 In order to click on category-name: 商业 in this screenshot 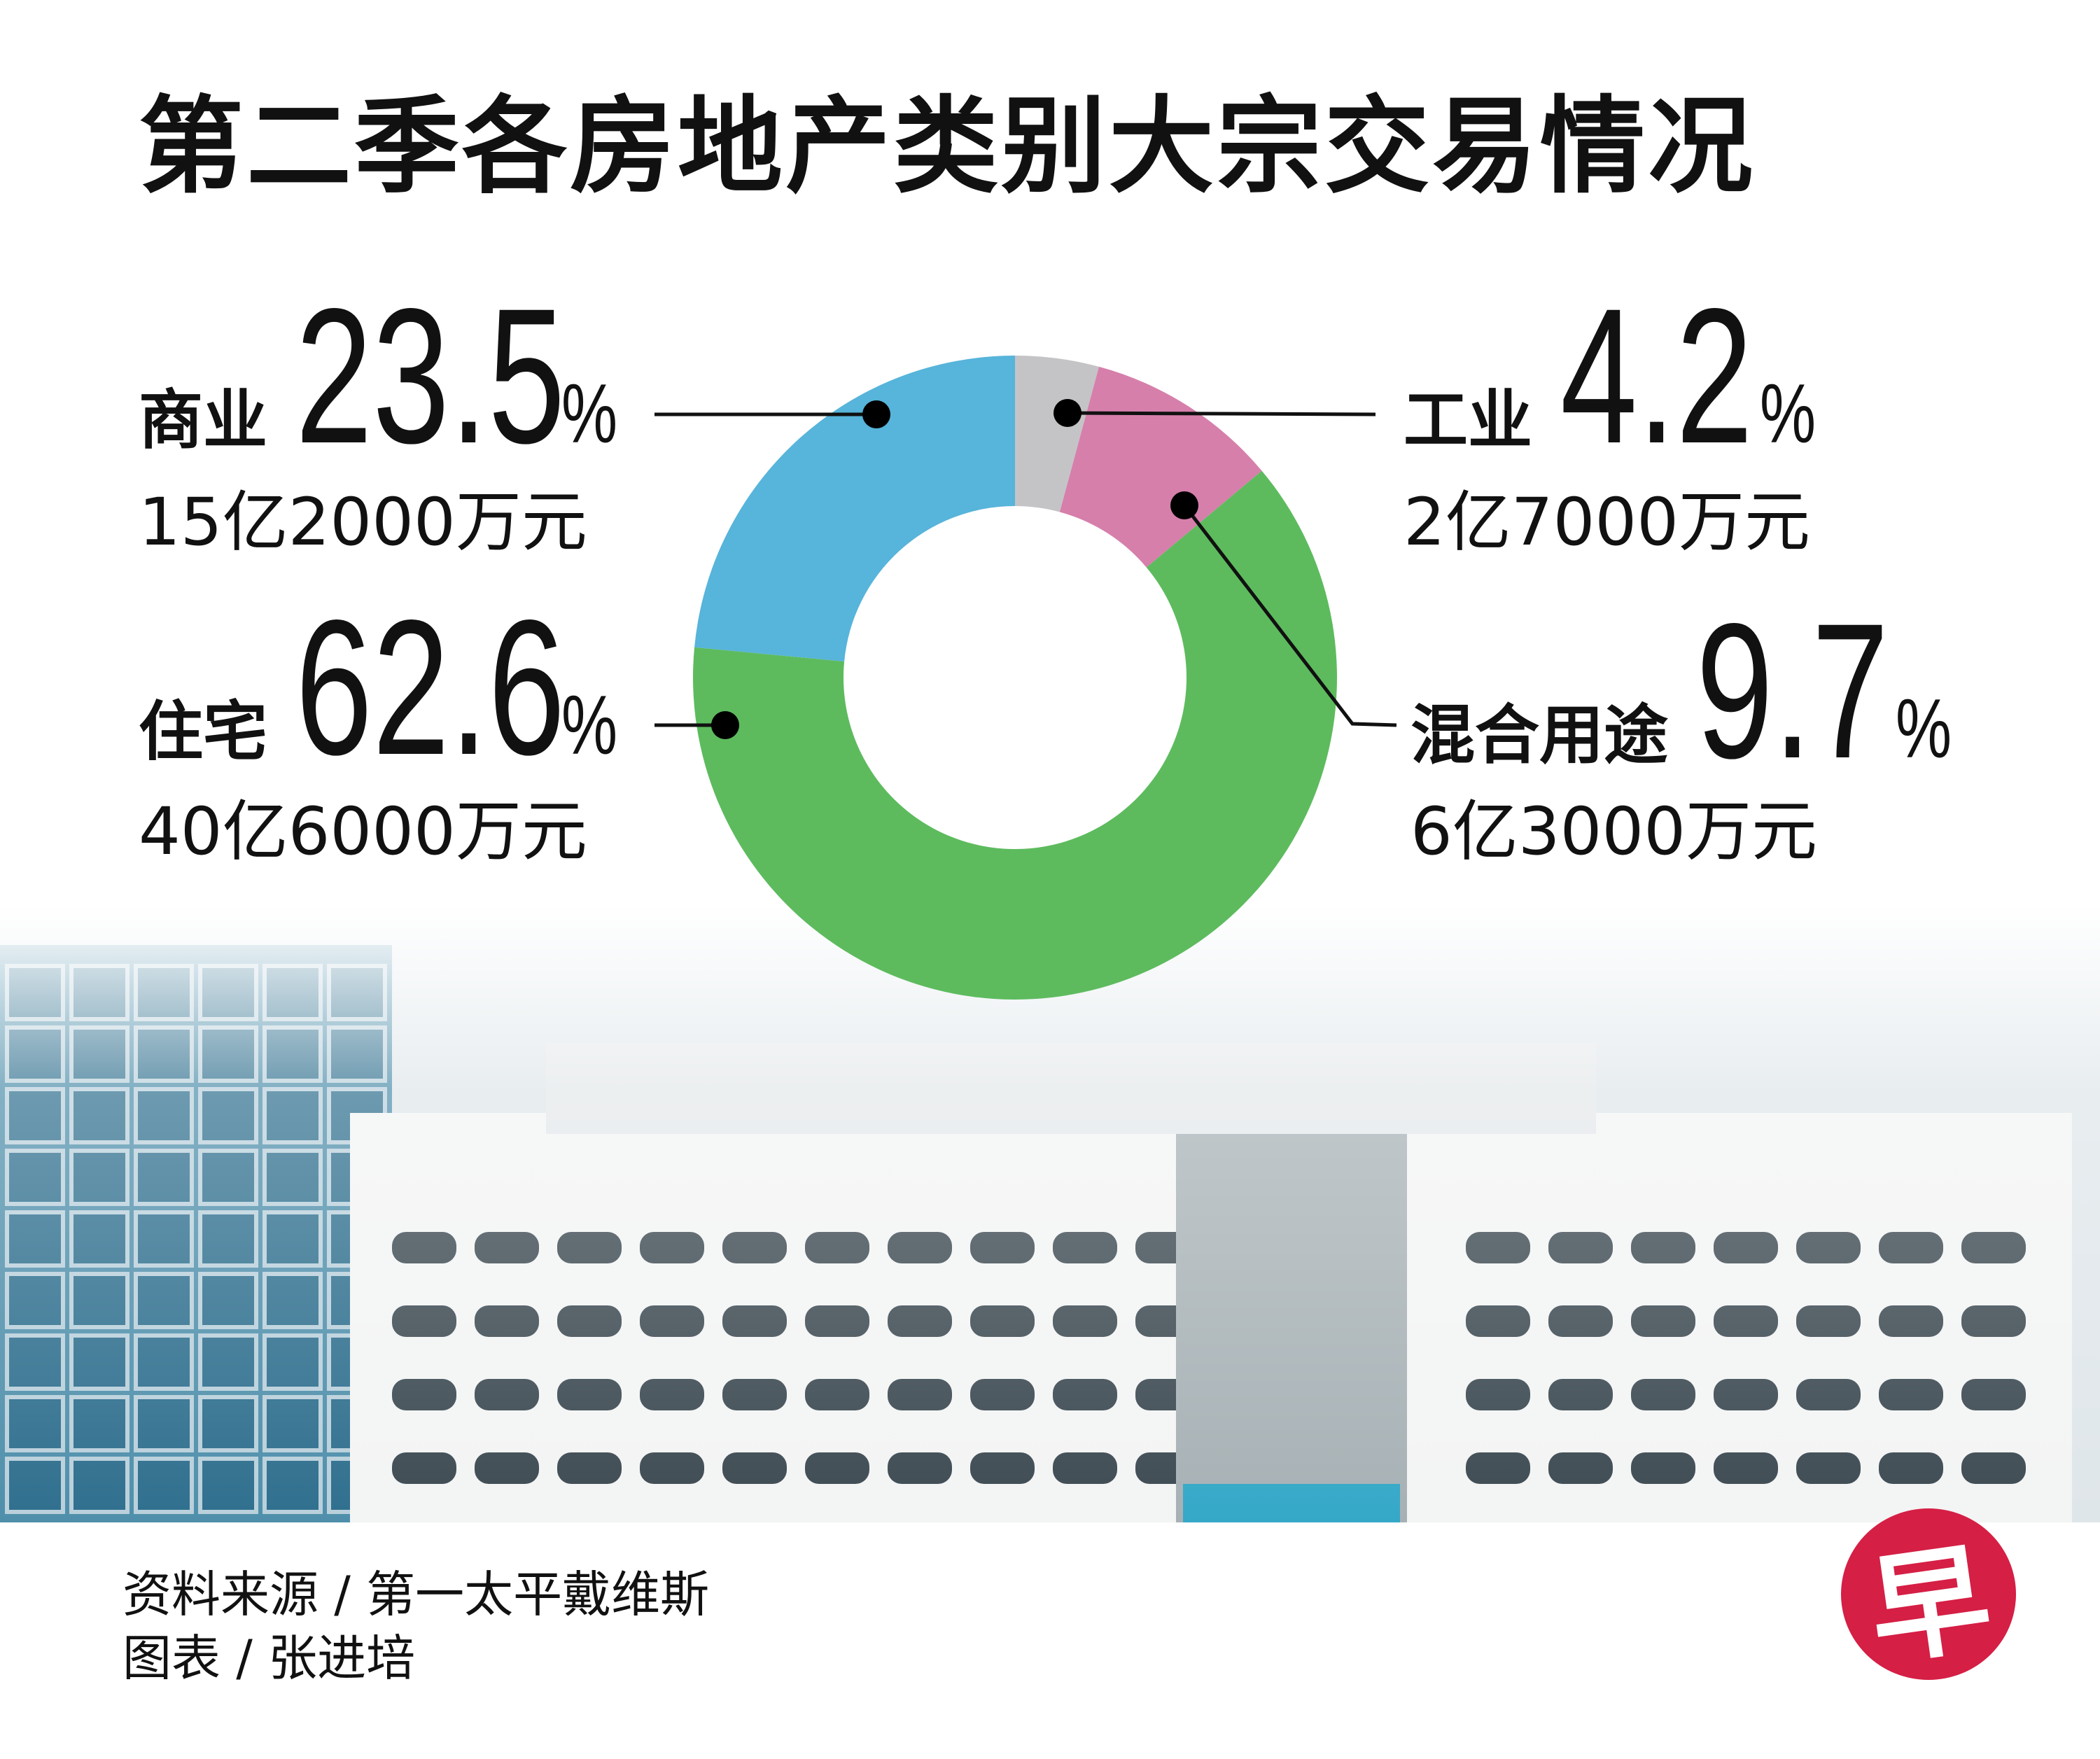, I will do `click(203, 420)`.